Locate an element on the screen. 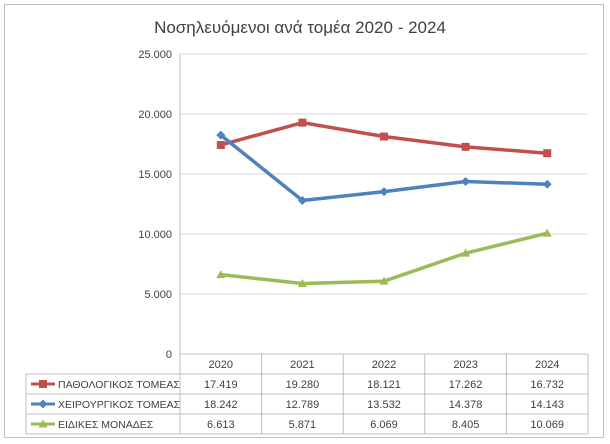  series-line is located at coordinates (384, 258).